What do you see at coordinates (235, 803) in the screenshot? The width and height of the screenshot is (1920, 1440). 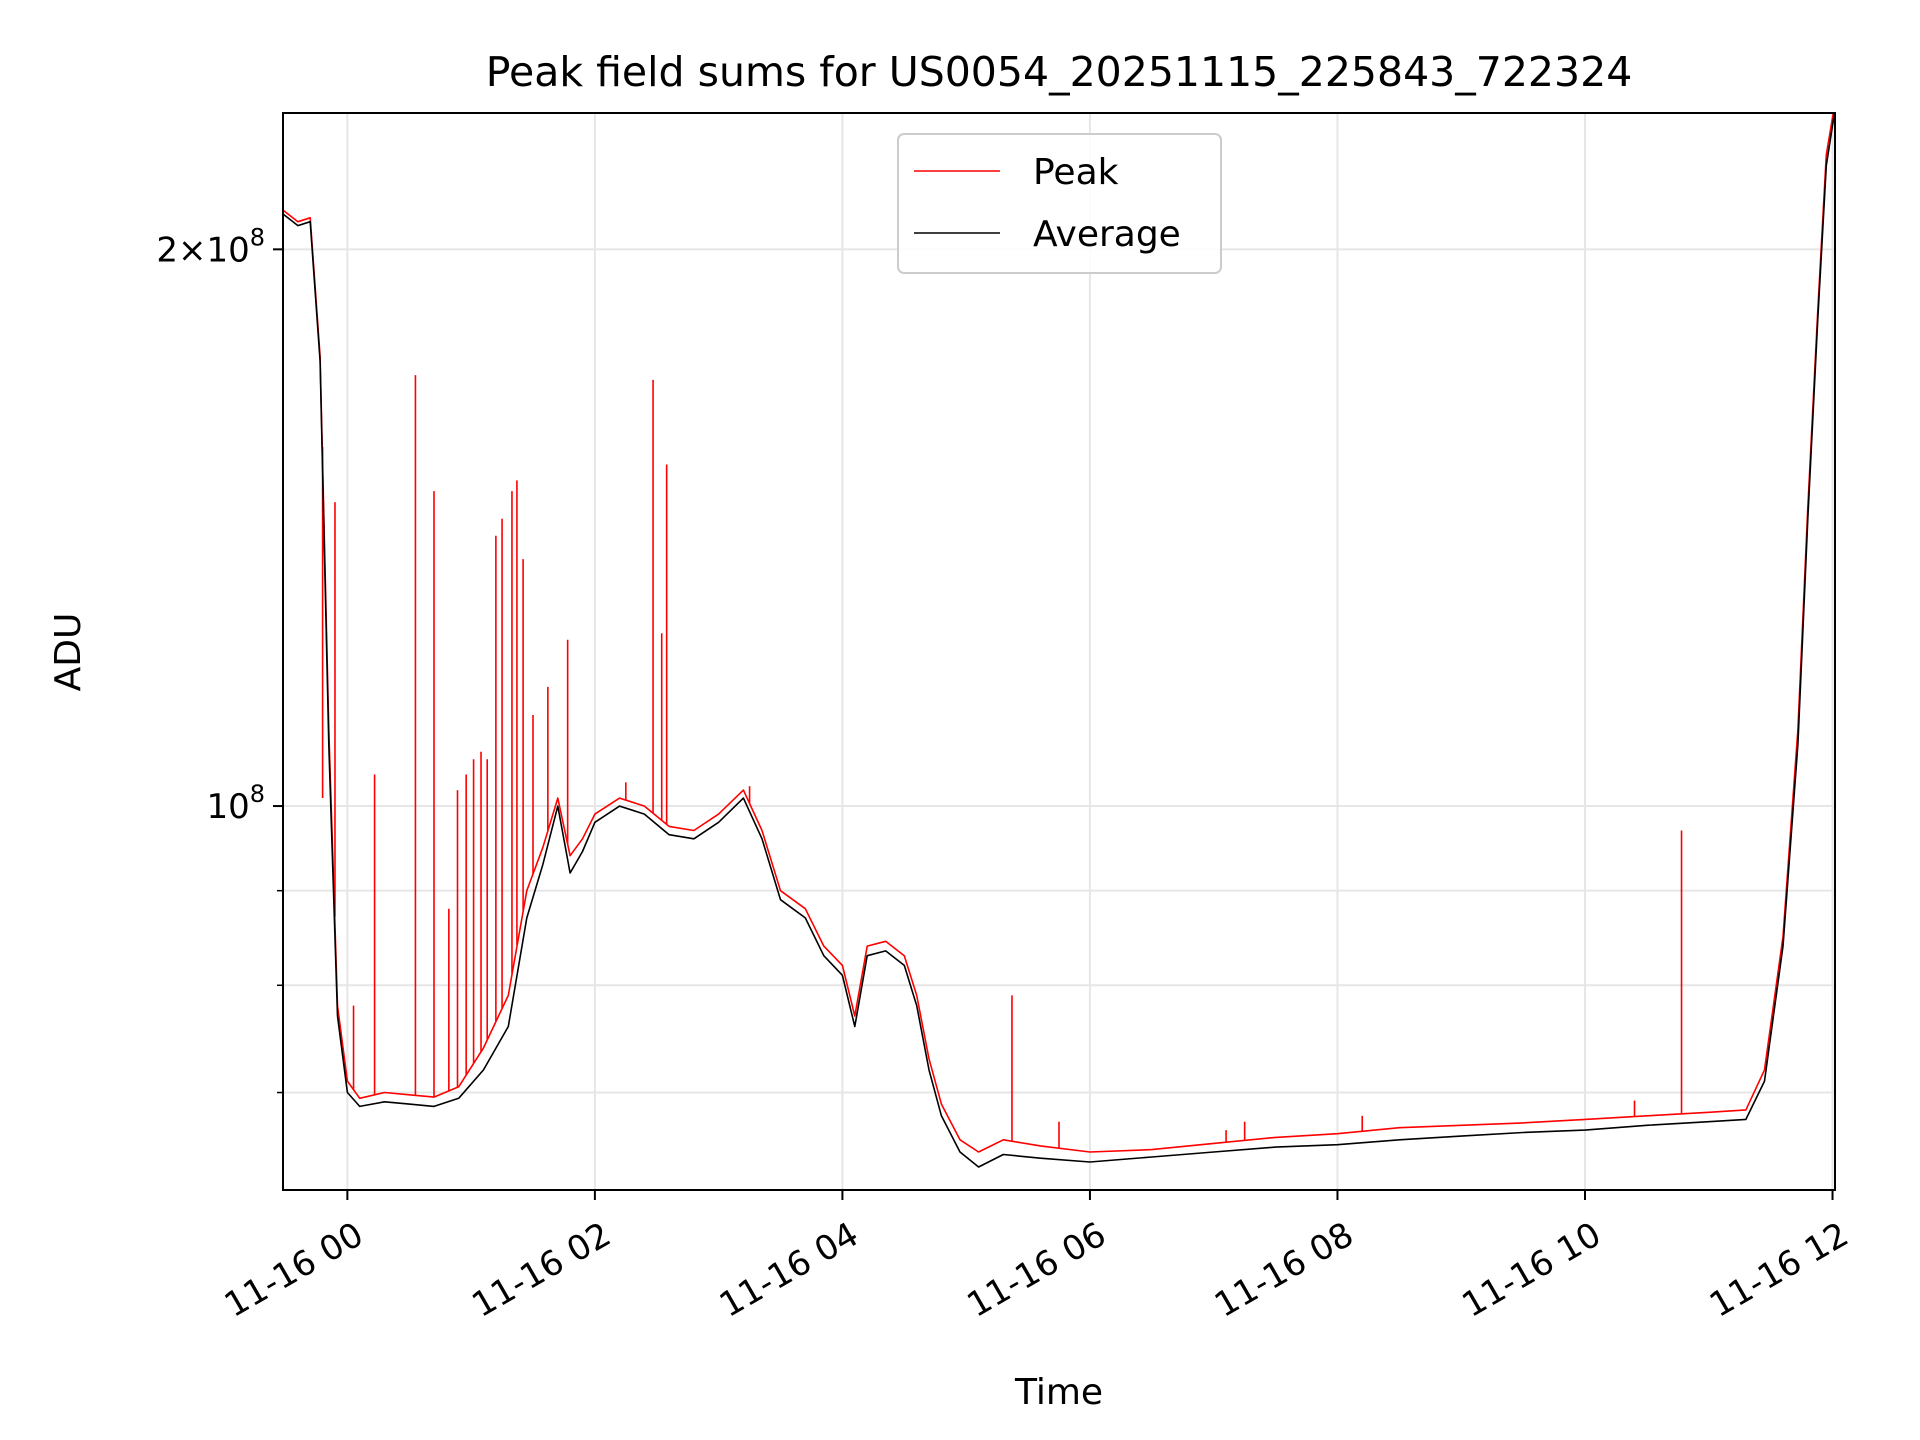 I see `y-tick-label: 108` at bounding box center [235, 803].